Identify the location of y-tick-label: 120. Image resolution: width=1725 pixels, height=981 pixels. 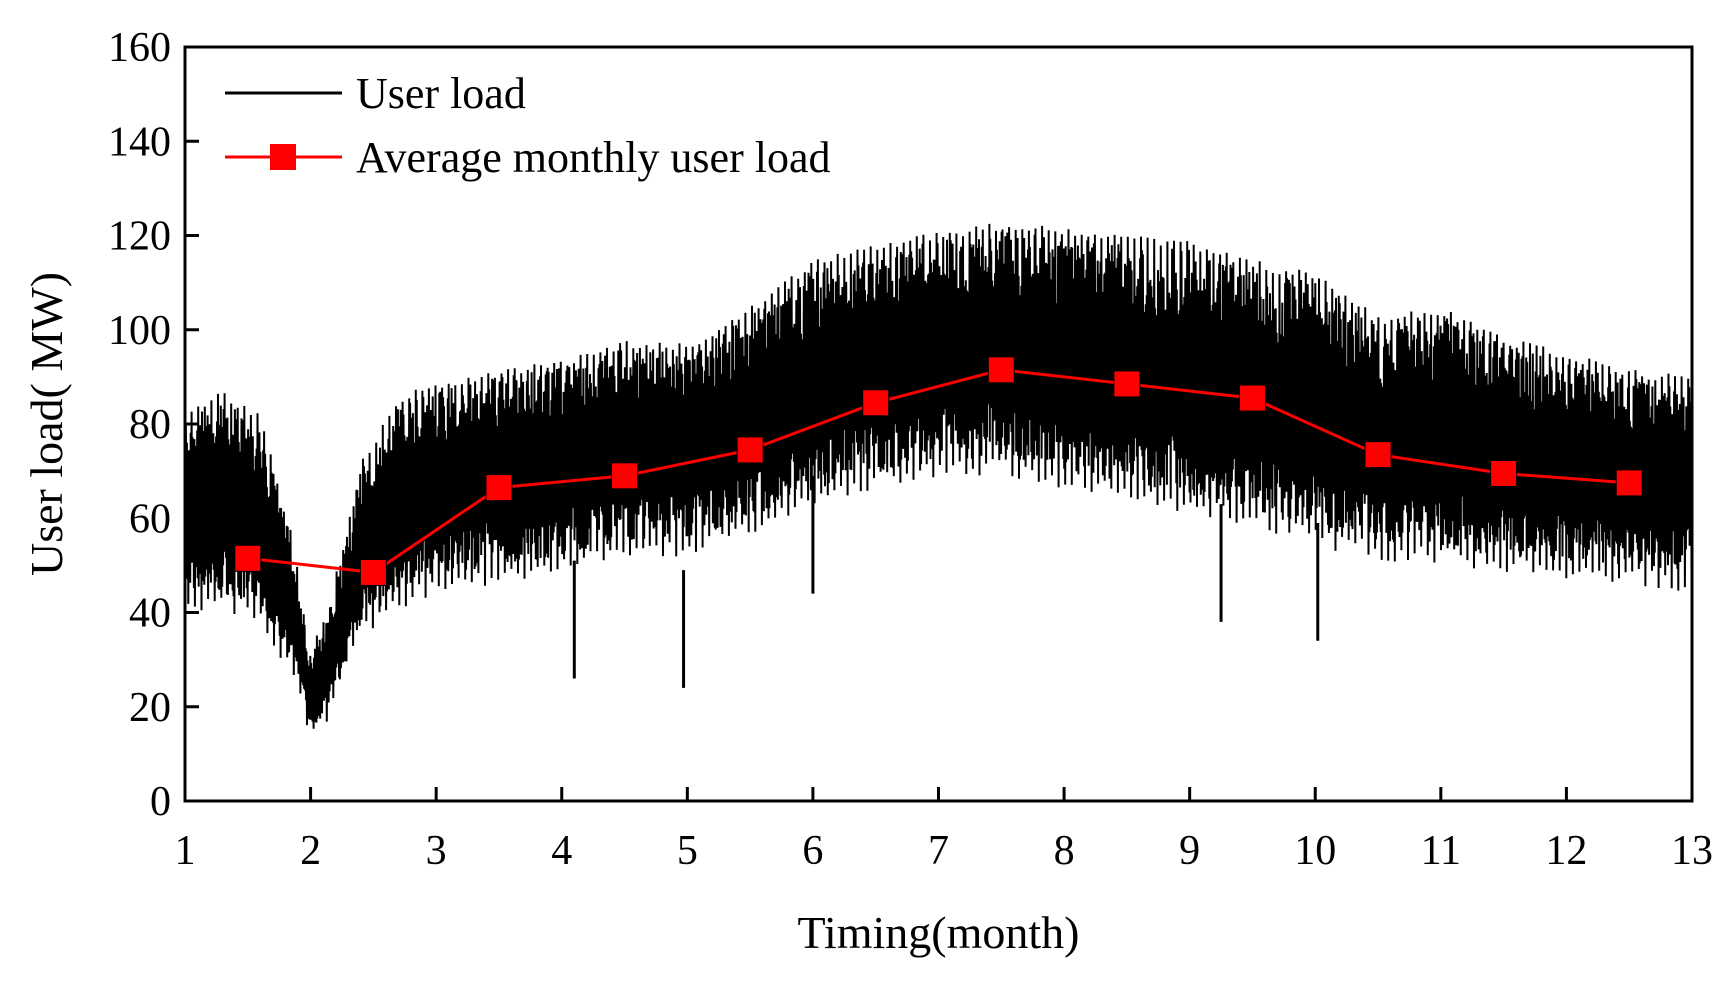
(139, 237).